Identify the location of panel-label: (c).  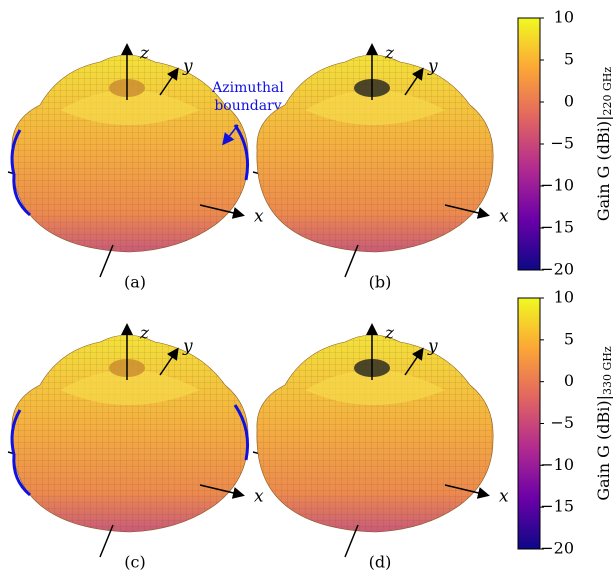
(134, 562).